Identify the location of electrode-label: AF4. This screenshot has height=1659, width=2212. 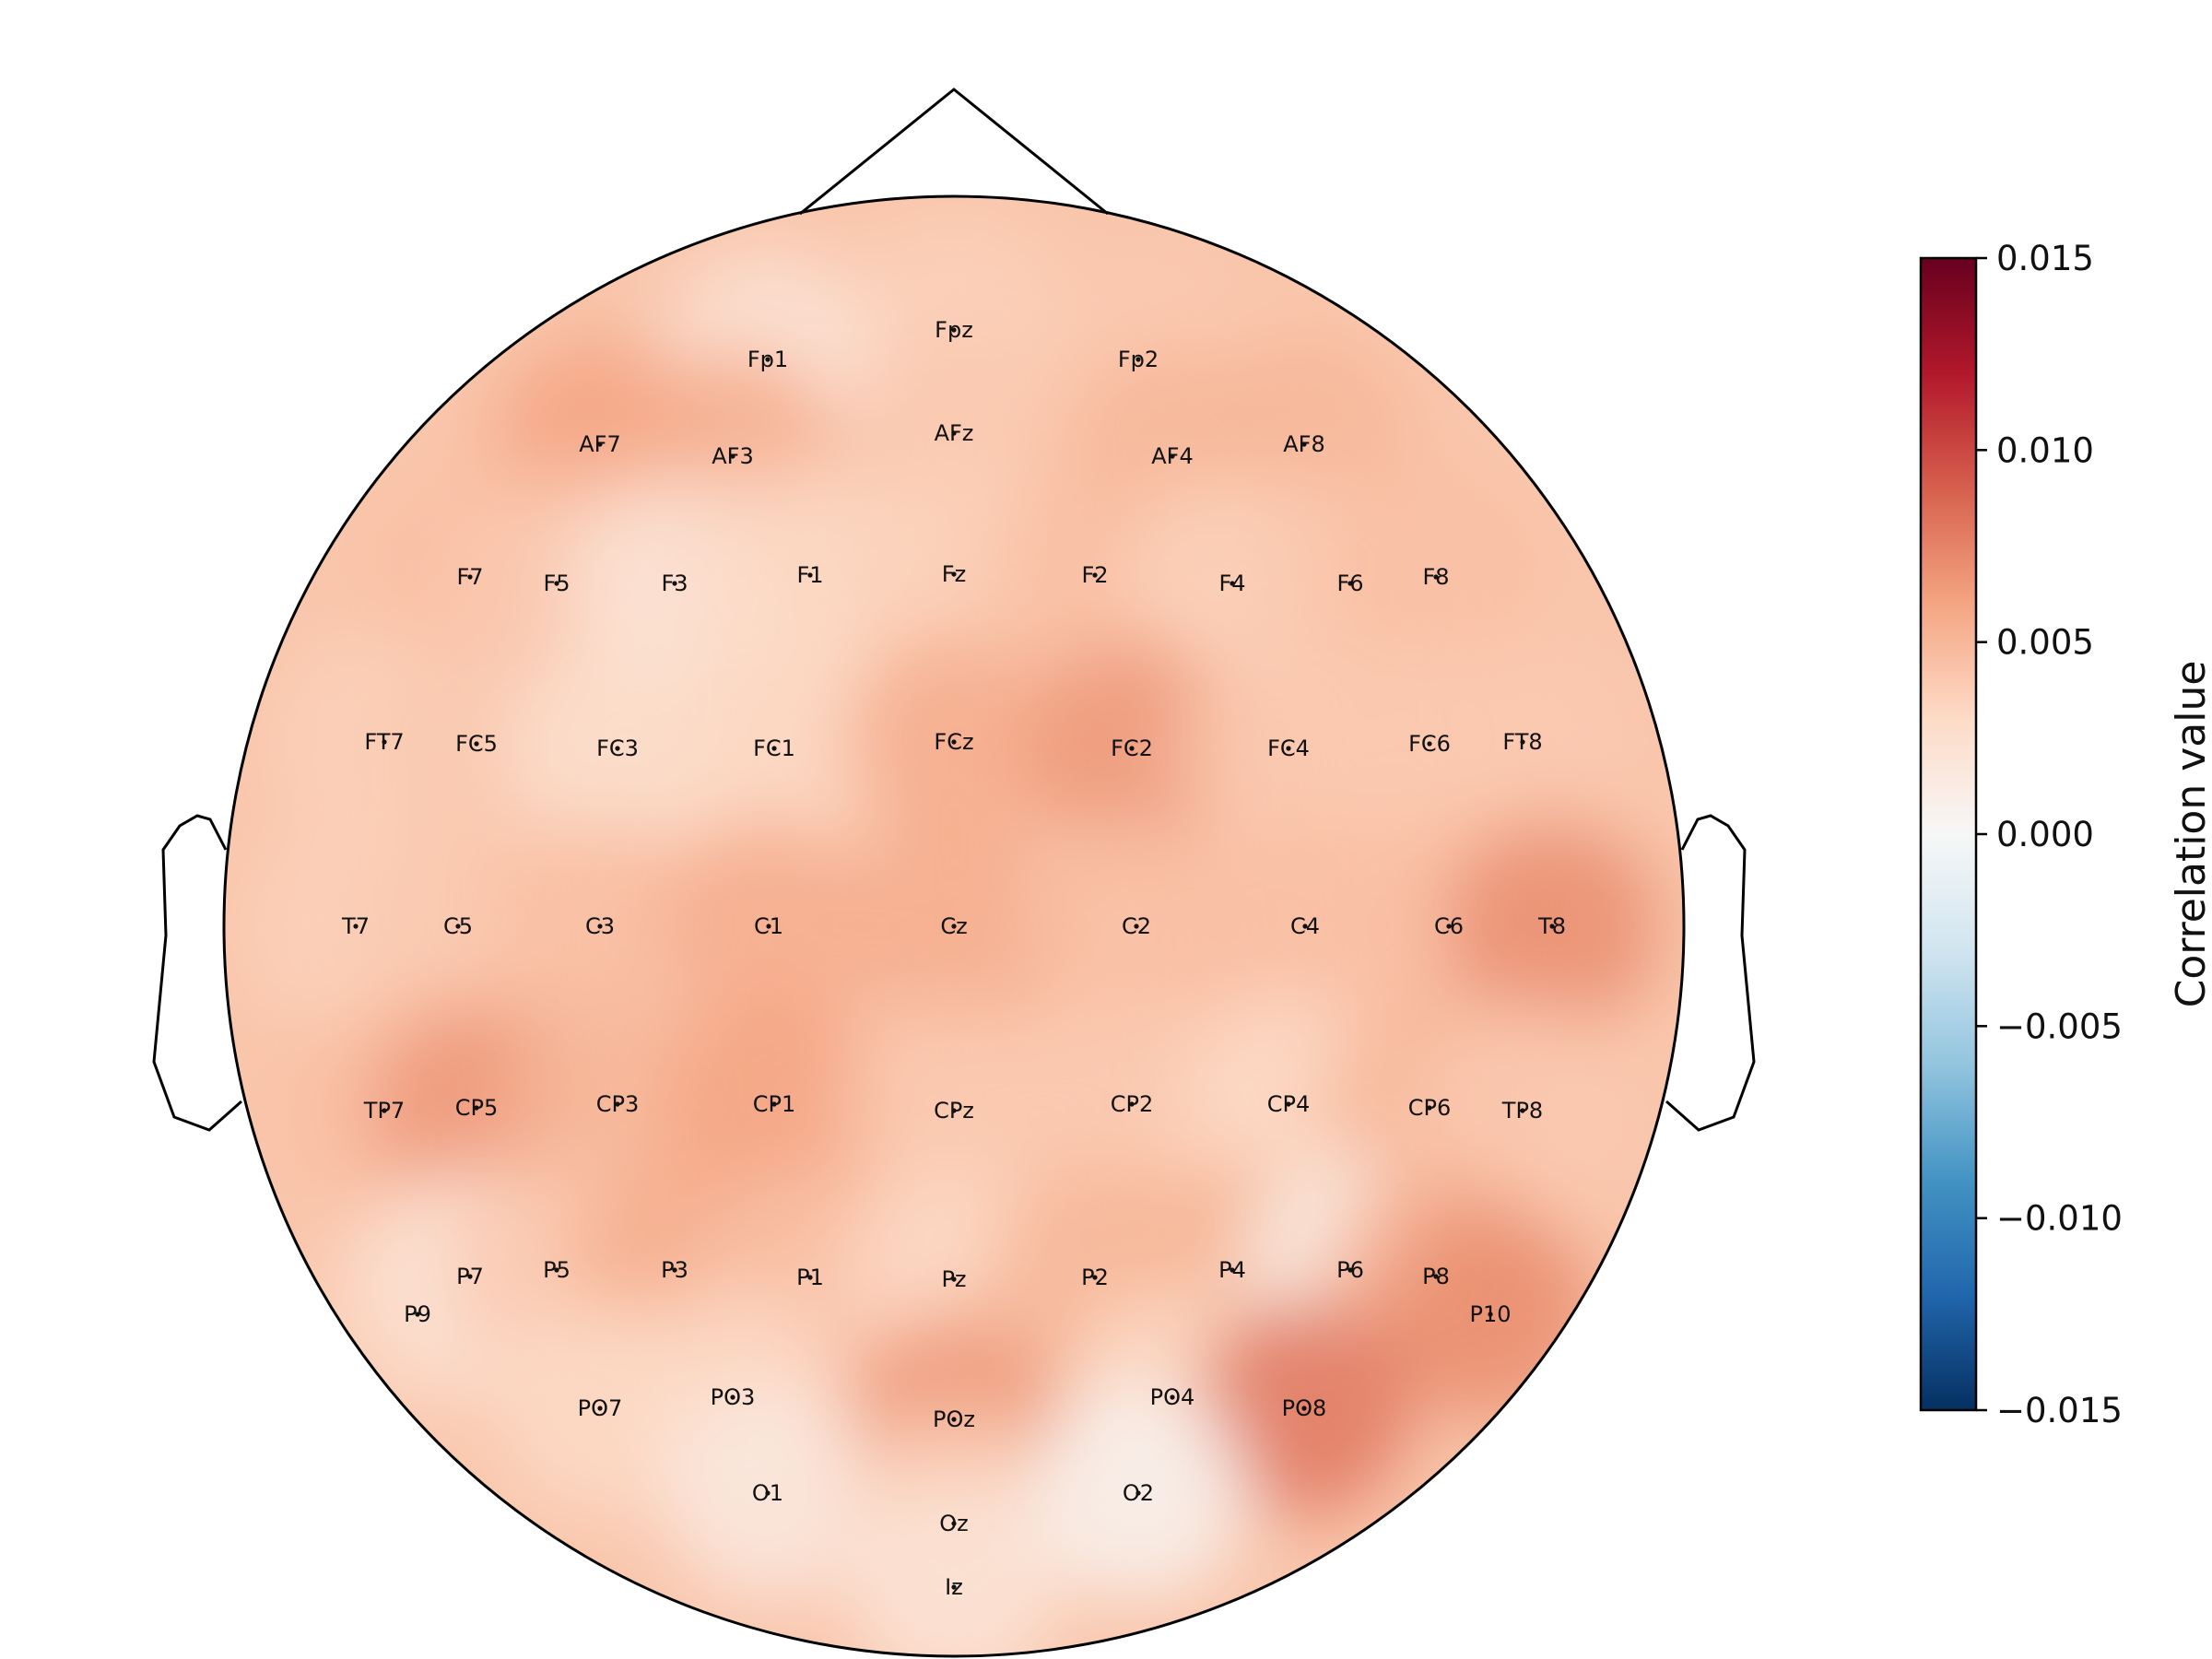
(1172, 456).